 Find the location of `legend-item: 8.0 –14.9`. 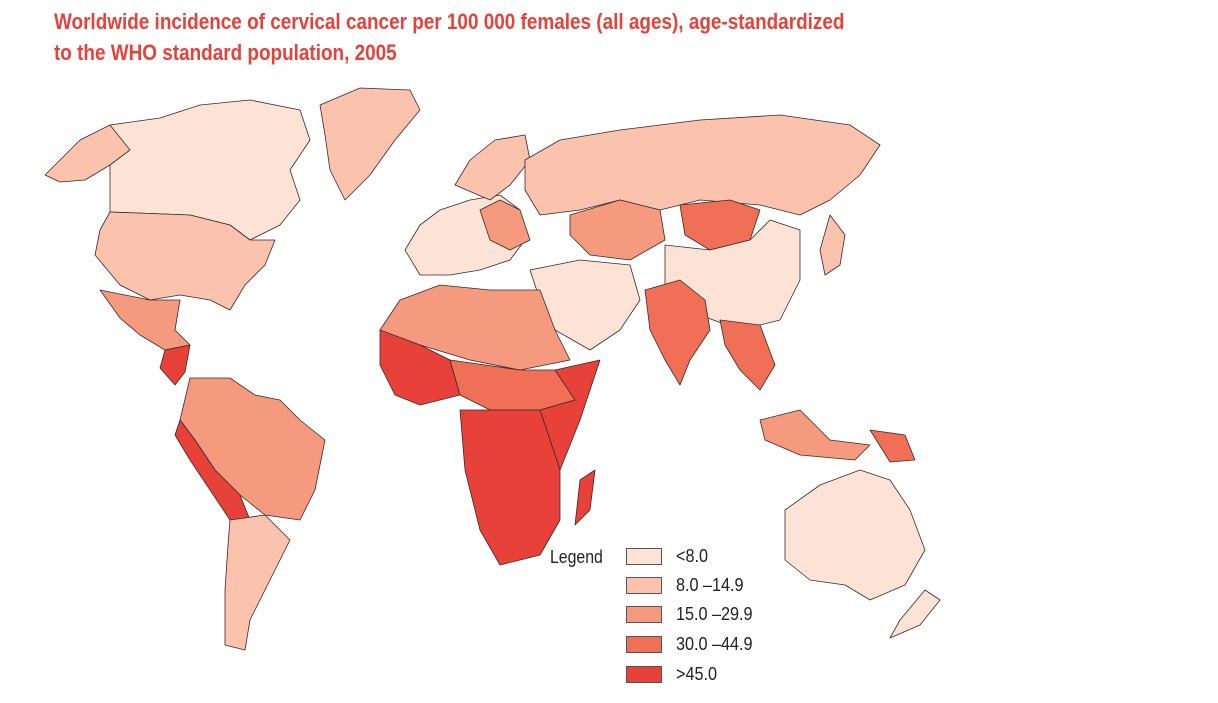

legend-item: 8.0 –14.9 is located at coordinates (716, 585).